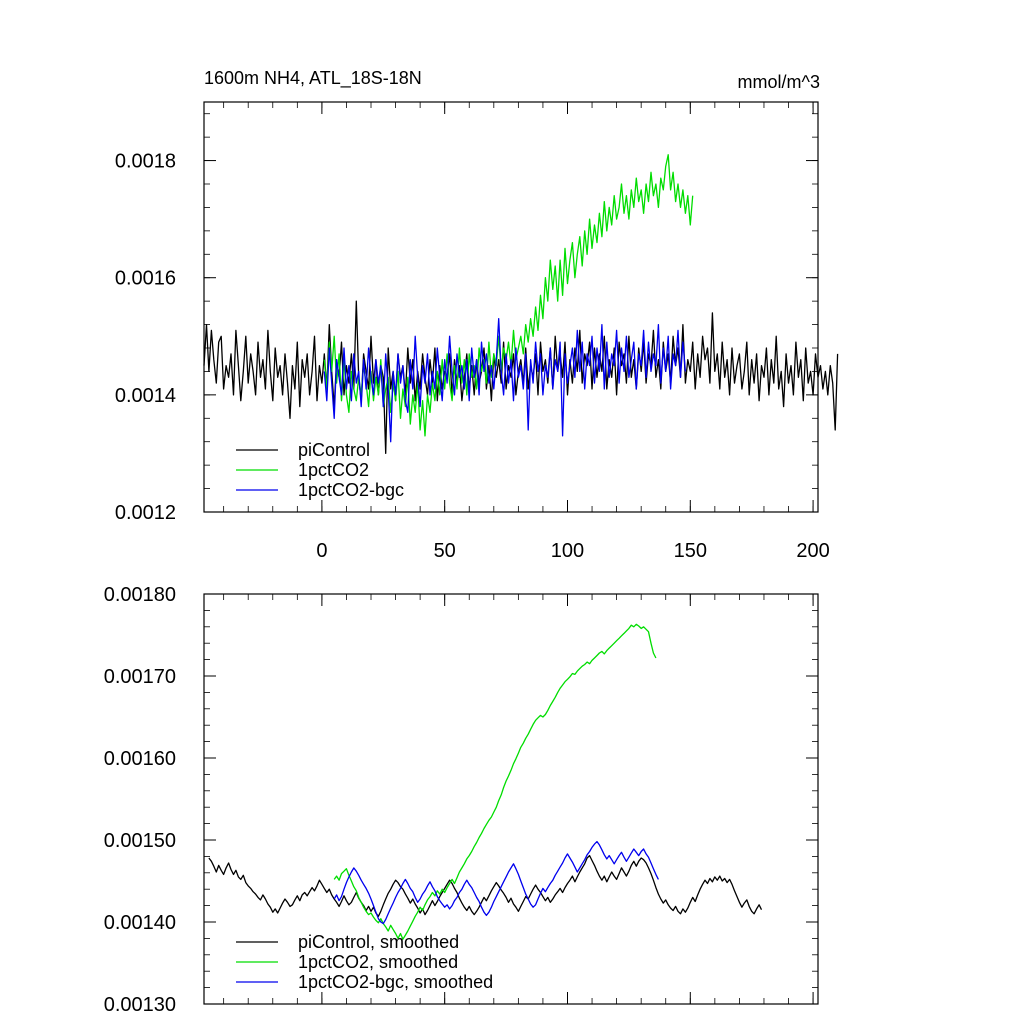 This screenshot has height=1024, width=1024. What do you see at coordinates (321, 551) in the screenshot?
I see `xtick-label: 0` at bounding box center [321, 551].